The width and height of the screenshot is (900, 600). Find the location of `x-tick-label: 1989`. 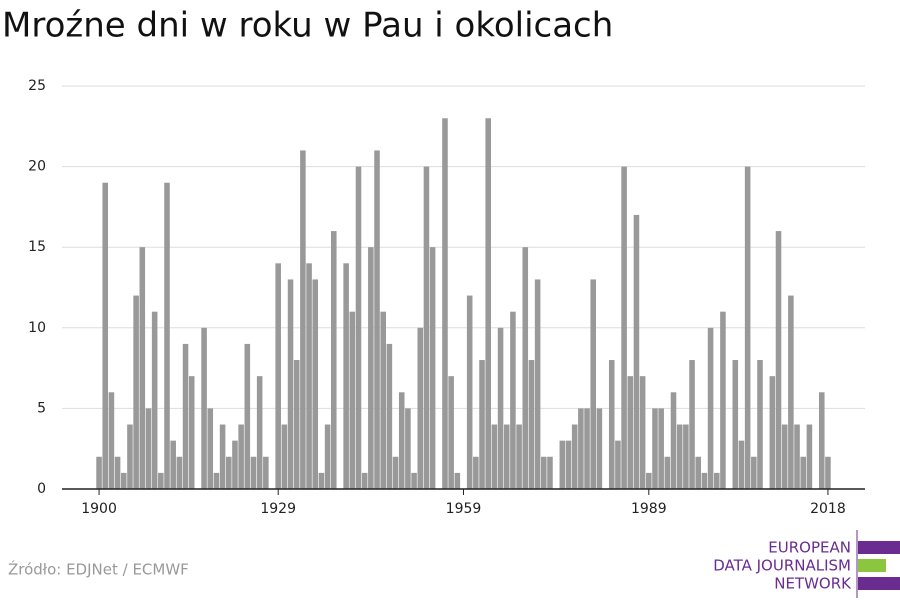

x-tick-label: 1989 is located at coordinates (649, 509).